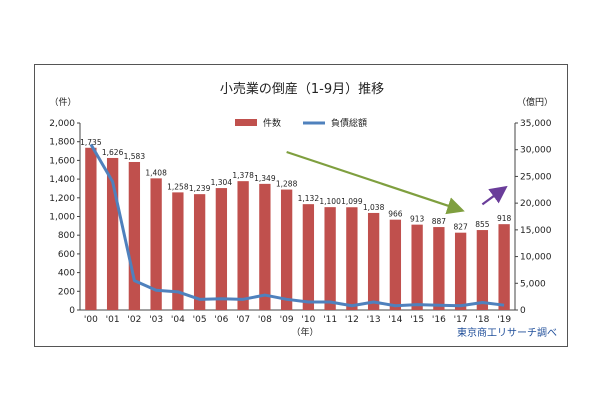 The height and width of the screenshot is (400, 600). What do you see at coordinates (439, 320) in the screenshot?
I see `x-tick-label: '16` at bounding box center [439, 320].